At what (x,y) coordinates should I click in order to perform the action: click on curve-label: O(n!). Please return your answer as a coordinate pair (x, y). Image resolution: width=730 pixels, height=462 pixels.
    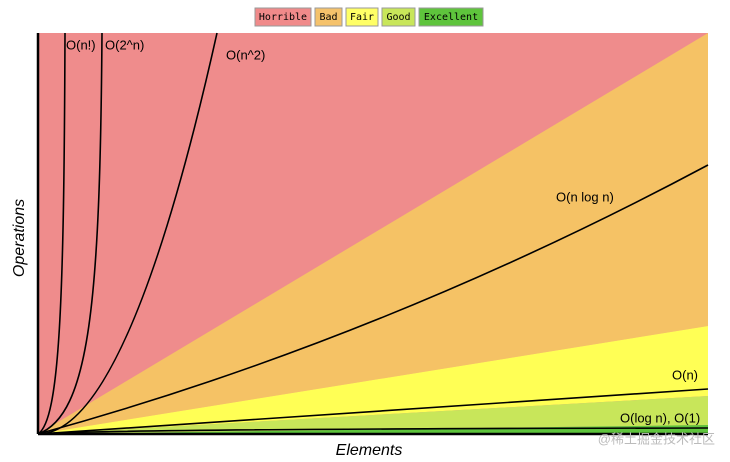
    Looking at the image, I should click on (81, 44).